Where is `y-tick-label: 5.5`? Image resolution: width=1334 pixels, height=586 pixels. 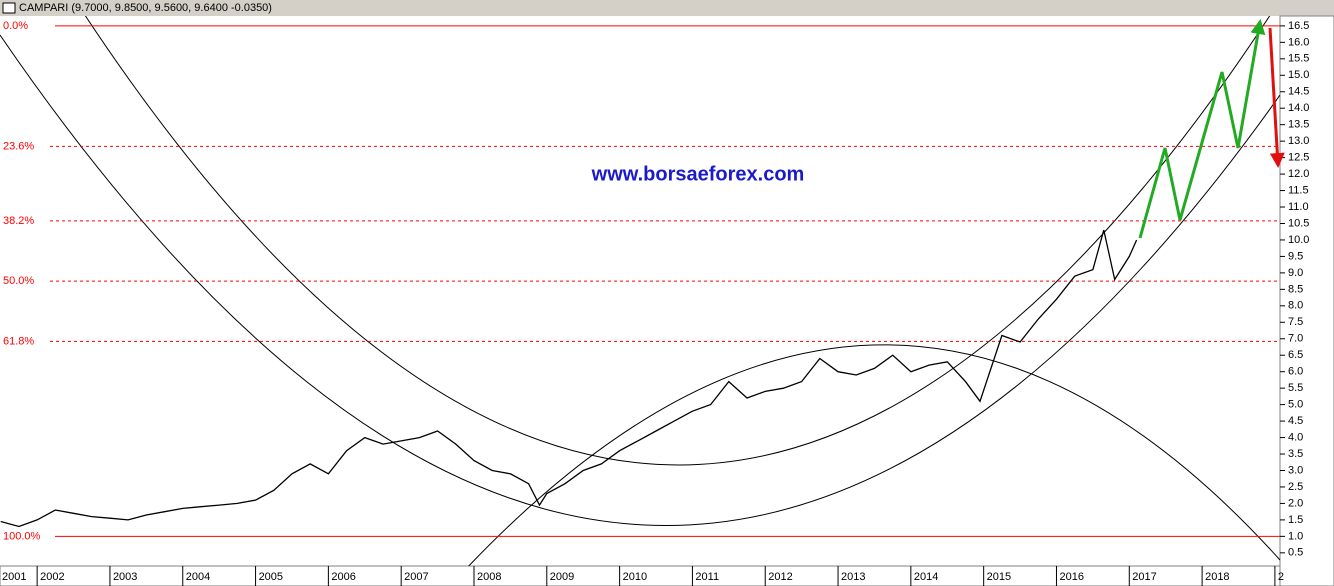
y-tick-label: 5.5 is located at coordinates (1295, 388).